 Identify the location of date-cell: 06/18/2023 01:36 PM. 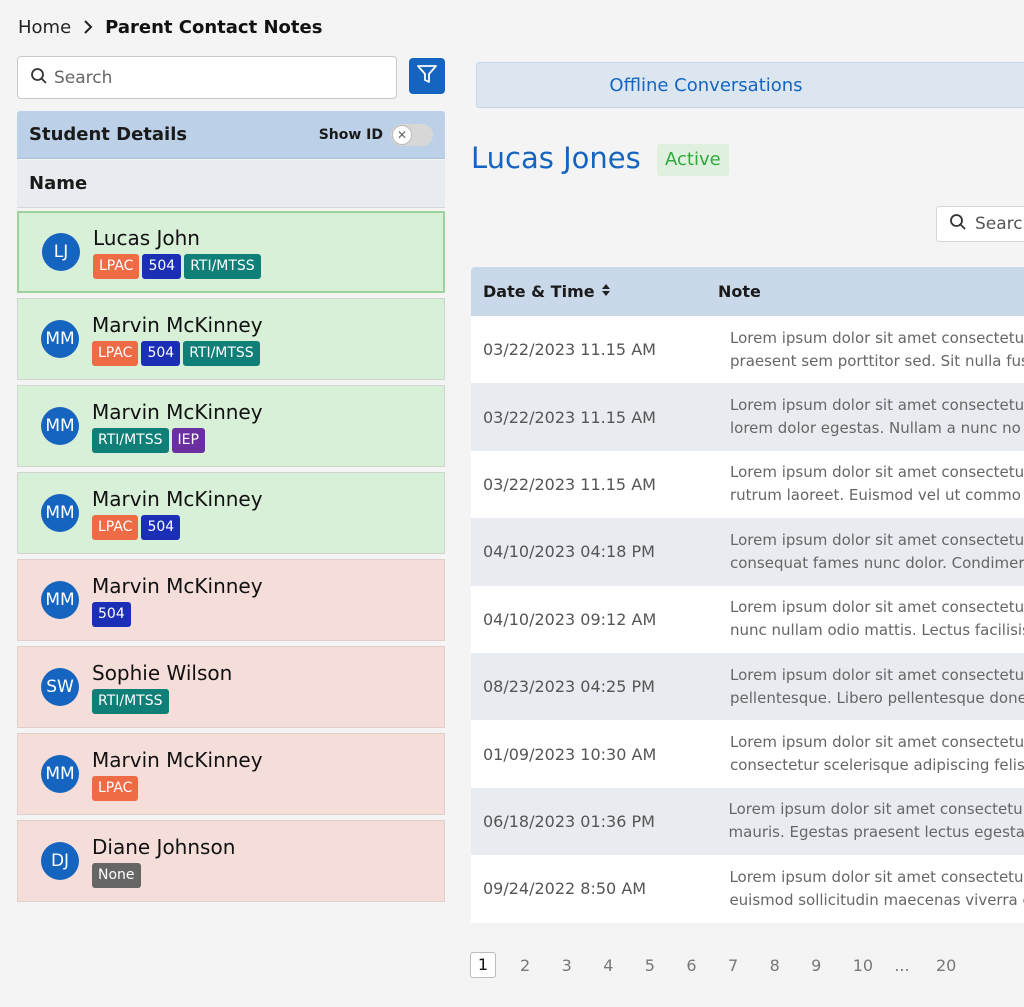
(569, 821).